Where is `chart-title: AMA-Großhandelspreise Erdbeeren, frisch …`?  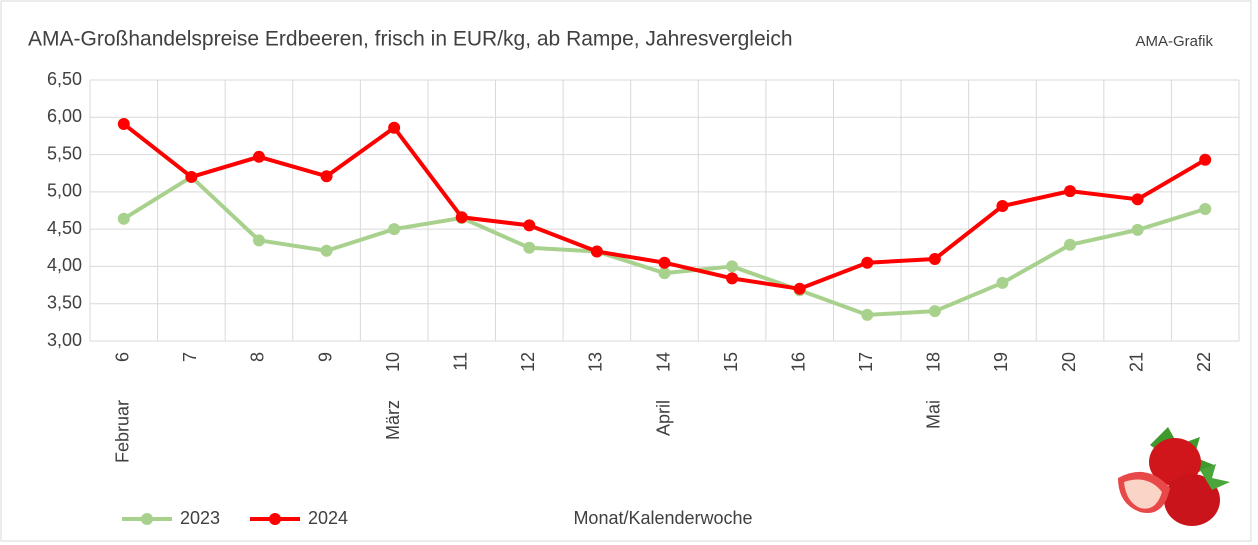
chart-title: AMA-Großhandelspreise Erdbeeren, frisch … is located at coordinates (410, 39).